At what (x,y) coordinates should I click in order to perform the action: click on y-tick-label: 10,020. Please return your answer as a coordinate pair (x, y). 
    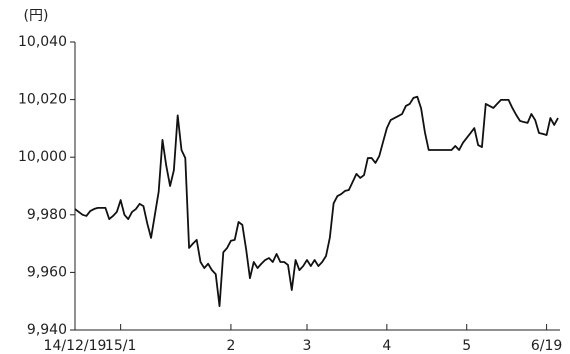
    Looking at the image, I should click on (42, 100).